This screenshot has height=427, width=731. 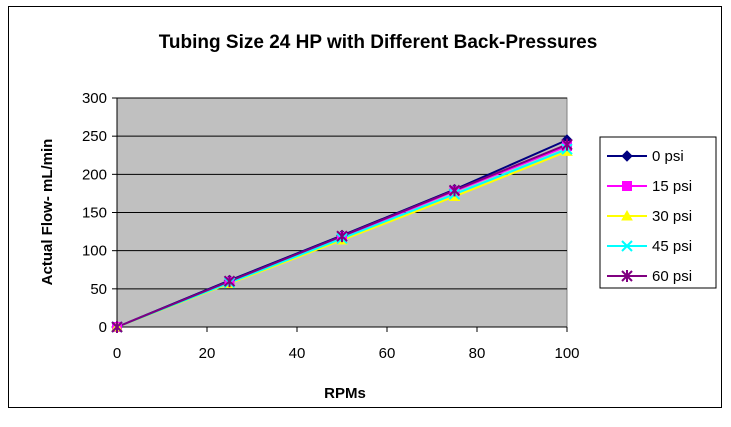 I want to click on legend: 0 psi 15 psi 30 psi 45 psi 60 psi, so click(x=658, y=212).